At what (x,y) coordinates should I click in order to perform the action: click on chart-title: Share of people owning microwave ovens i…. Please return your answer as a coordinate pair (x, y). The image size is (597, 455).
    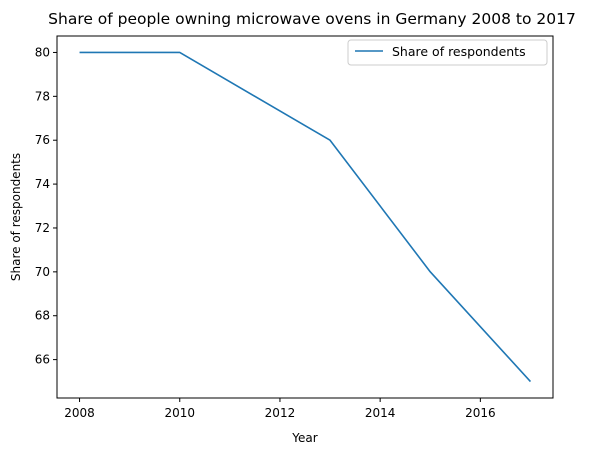
    Looking at the image, I should click on (312, 19).